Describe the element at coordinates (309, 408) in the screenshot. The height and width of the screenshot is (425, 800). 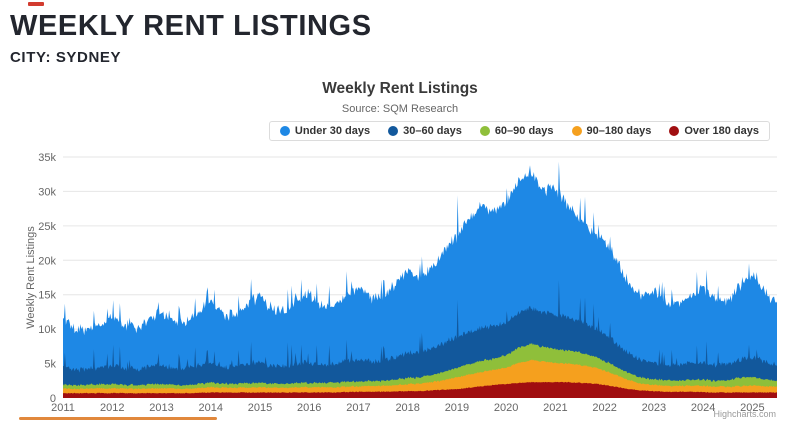
I see `x-tick-label: 2016` at that location.